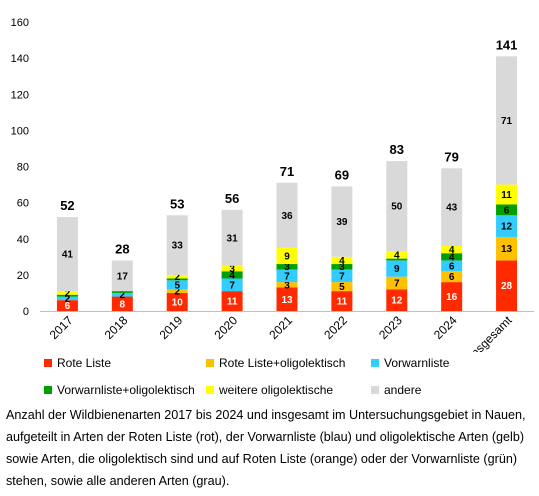 This screenshot has height=496, width=539. I want to click on segment-data-label: 9, so click(397, 269).